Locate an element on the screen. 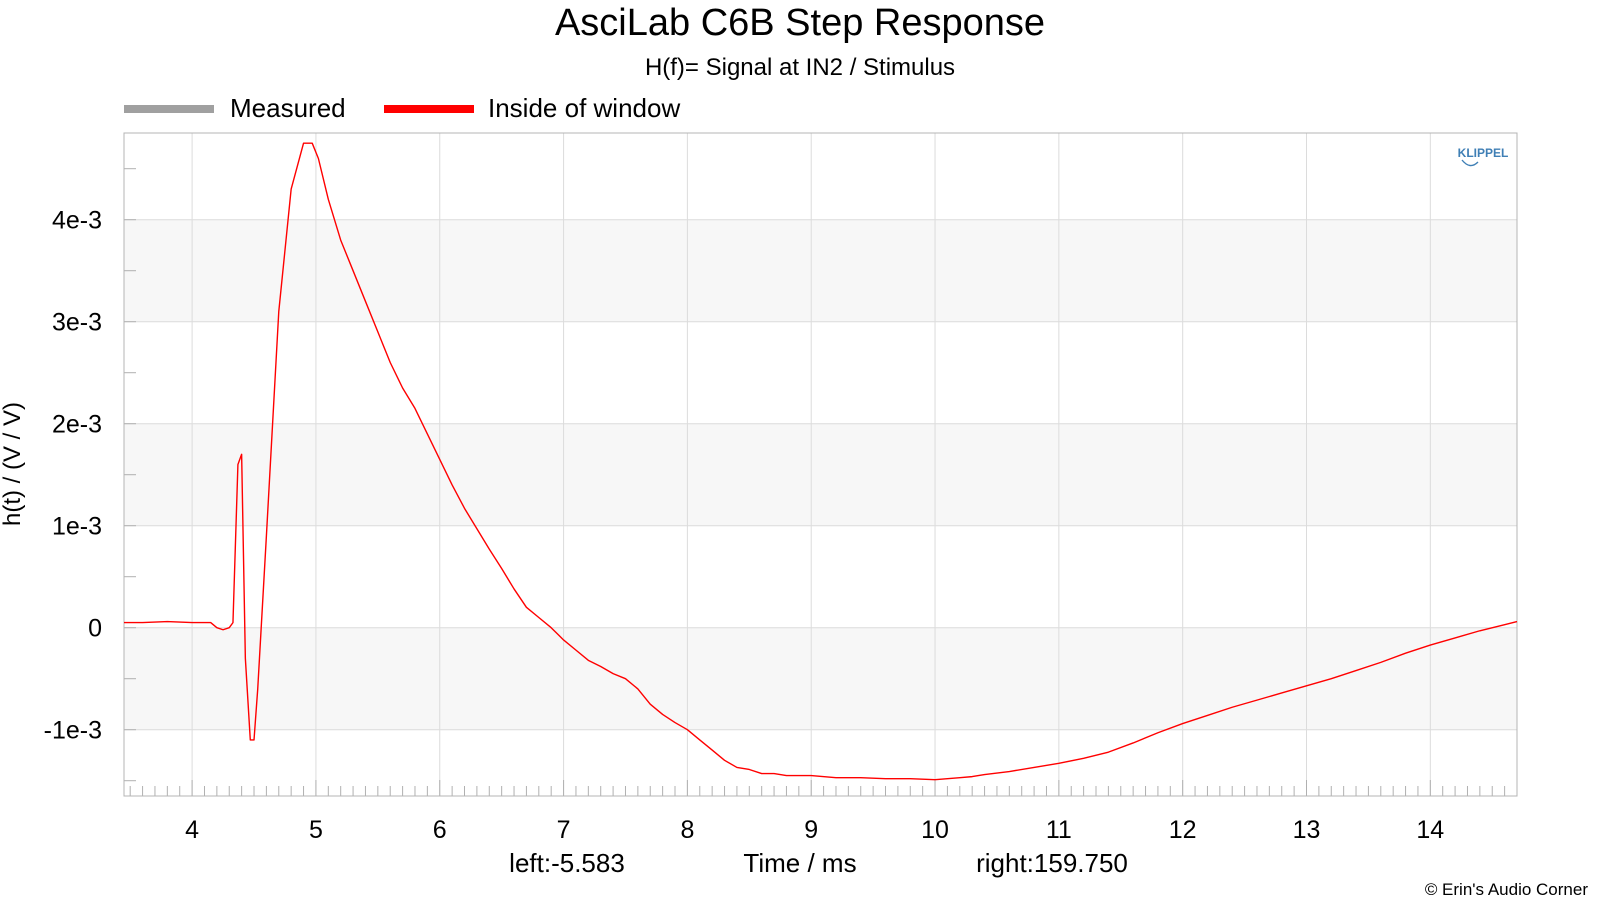 This screenshot has width=1600, height=900. x-tick-label: 14 is located at coordinates (1430, 830).